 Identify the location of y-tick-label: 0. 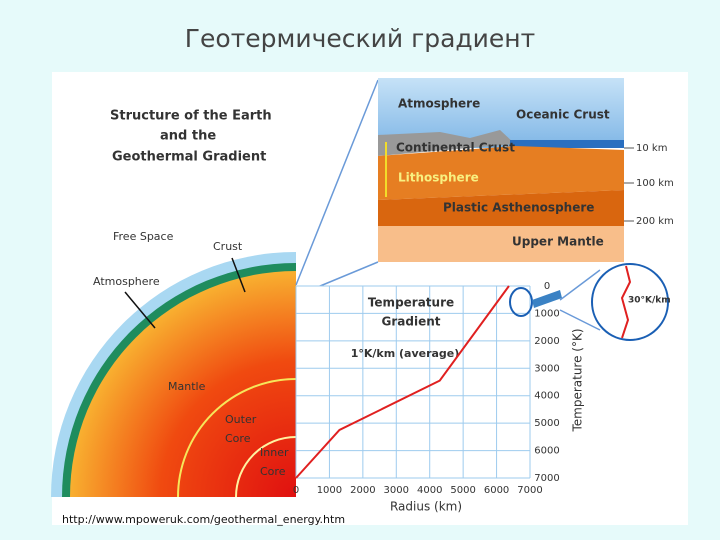
(547, 286).